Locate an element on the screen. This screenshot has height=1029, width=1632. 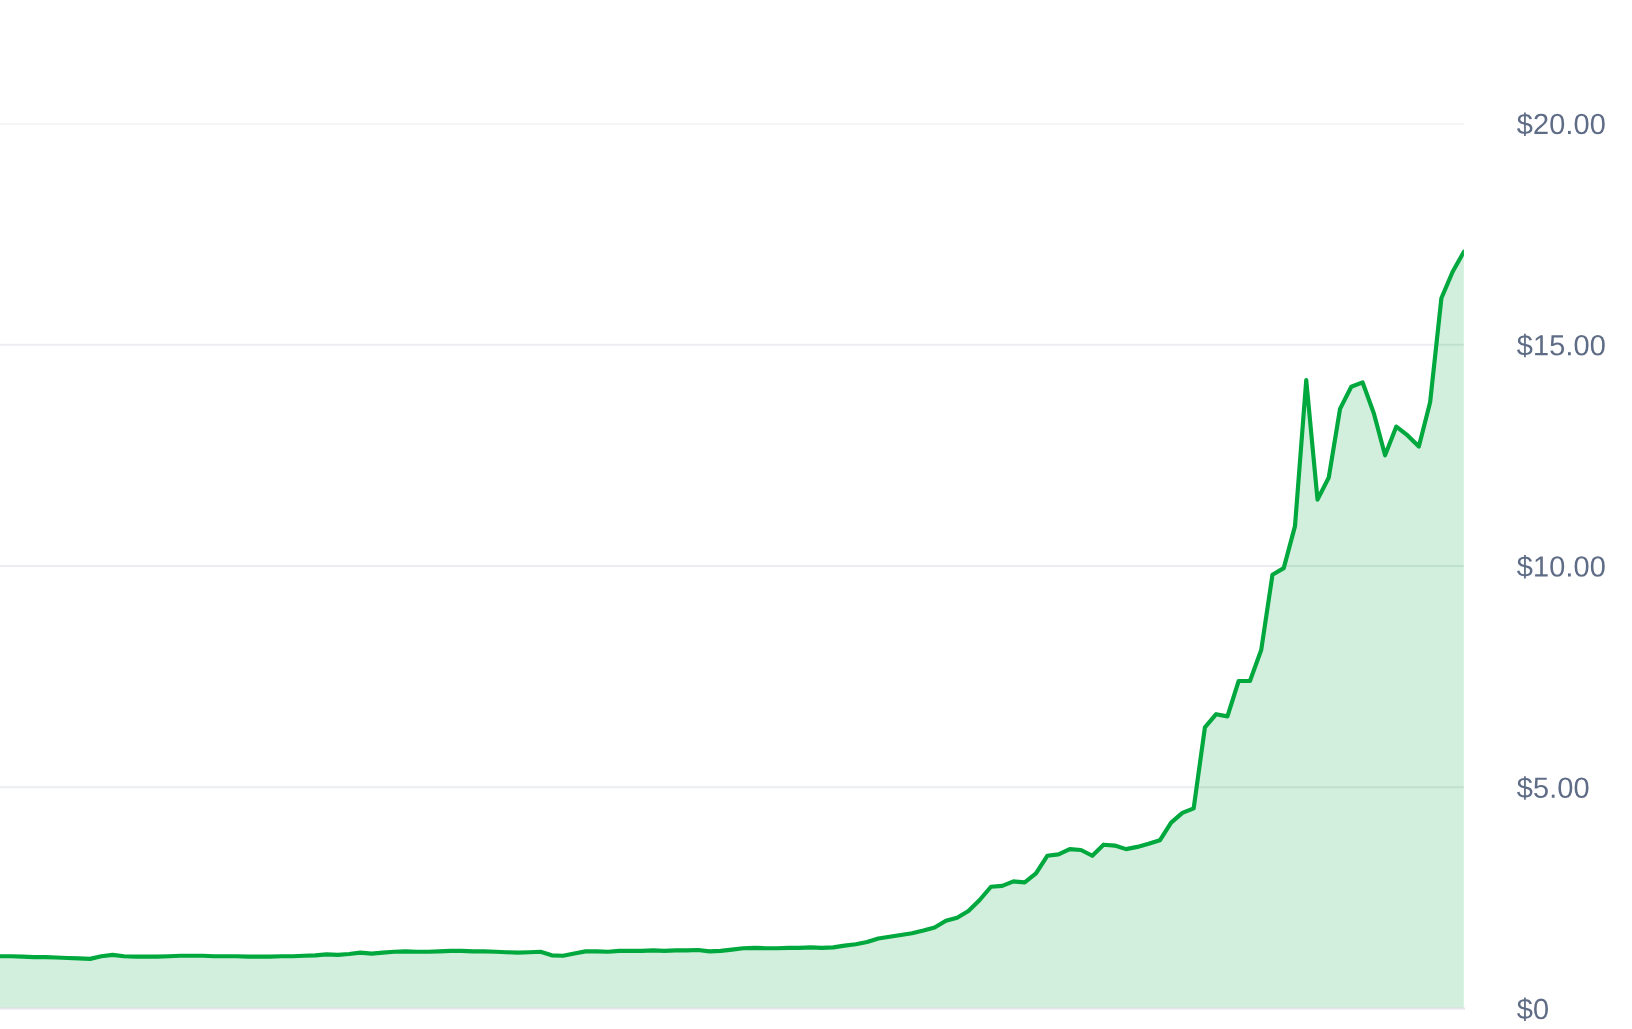
y-tick-label: $15.00 is located at coordinates (1561, 345).